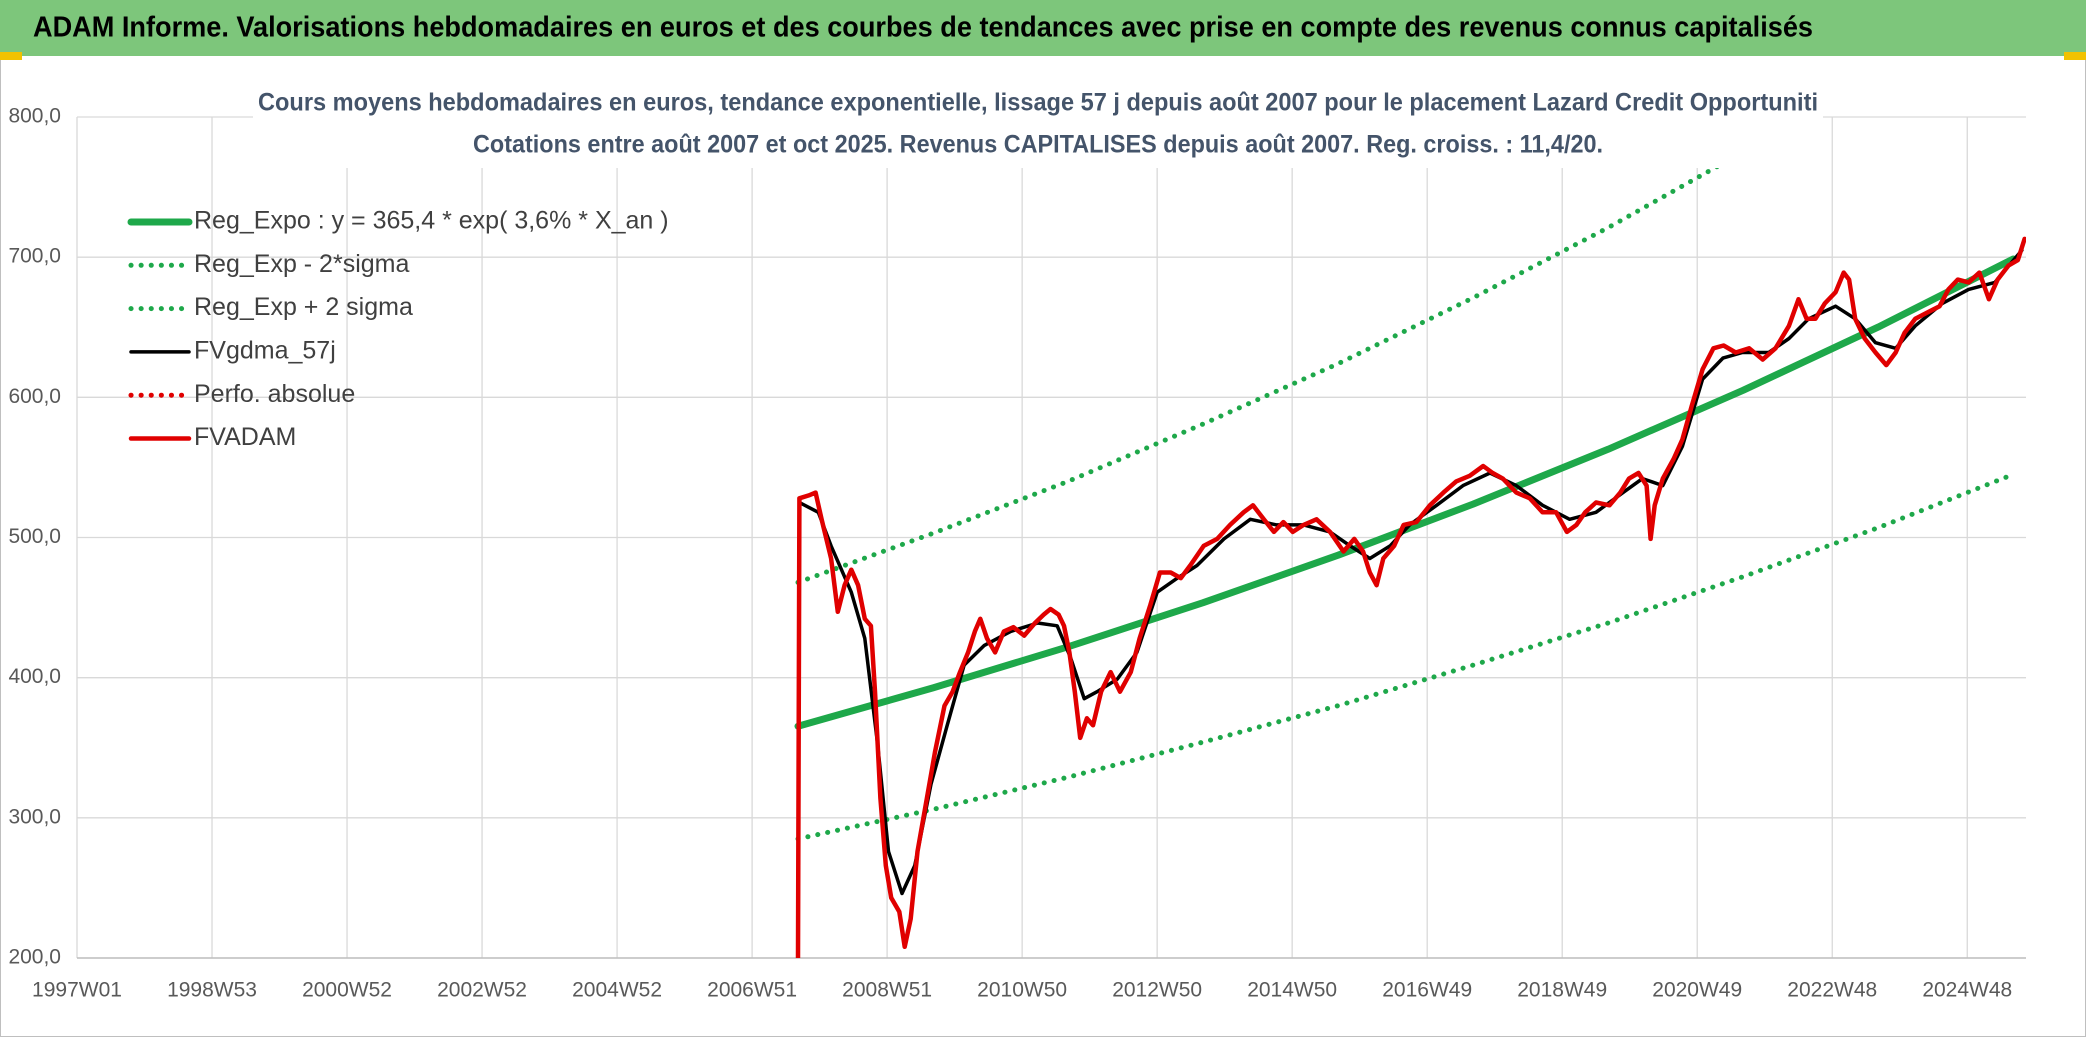  Describe the element at coordinates (1967, 990) in the screenshot. I see `x-tick-label: 2024W48` at that location.